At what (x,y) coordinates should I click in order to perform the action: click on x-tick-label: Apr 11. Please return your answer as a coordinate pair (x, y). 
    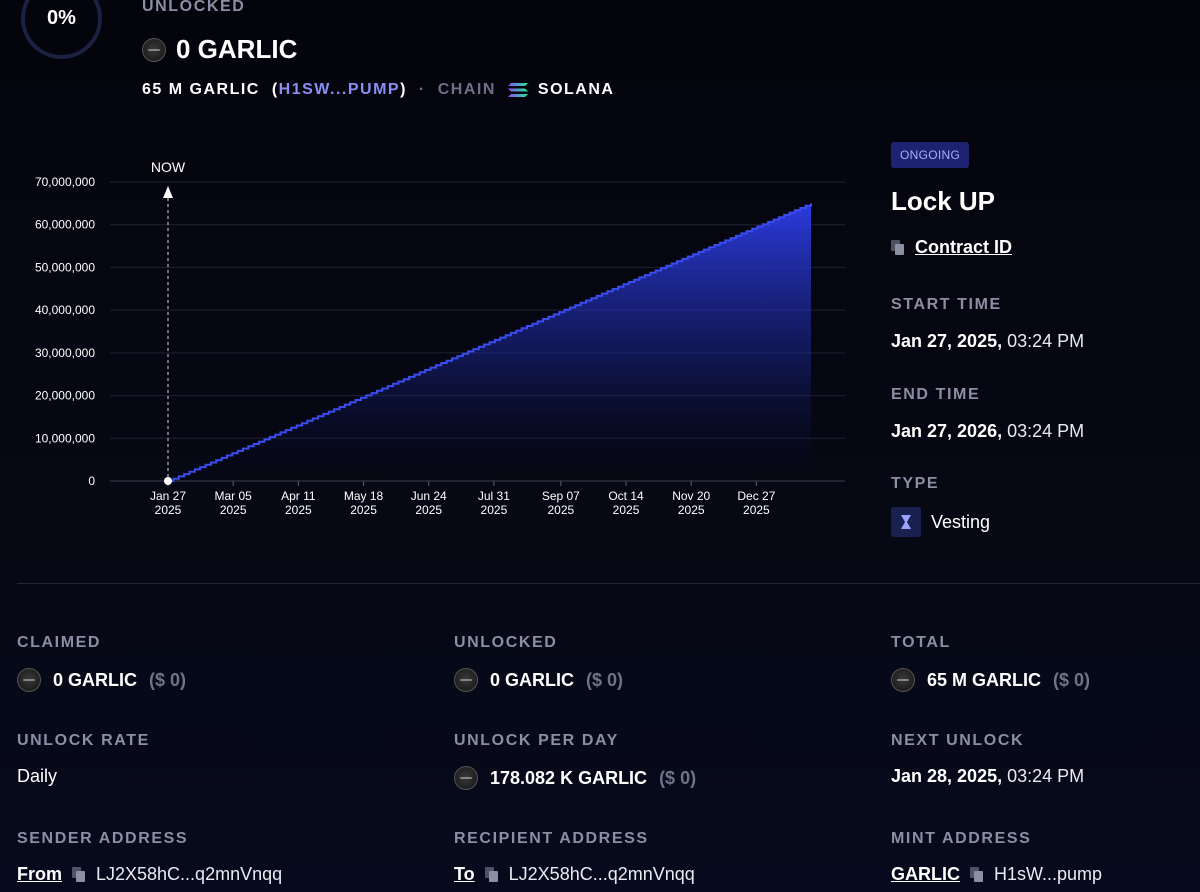
    Looking at the image, I should click on (298, 496).